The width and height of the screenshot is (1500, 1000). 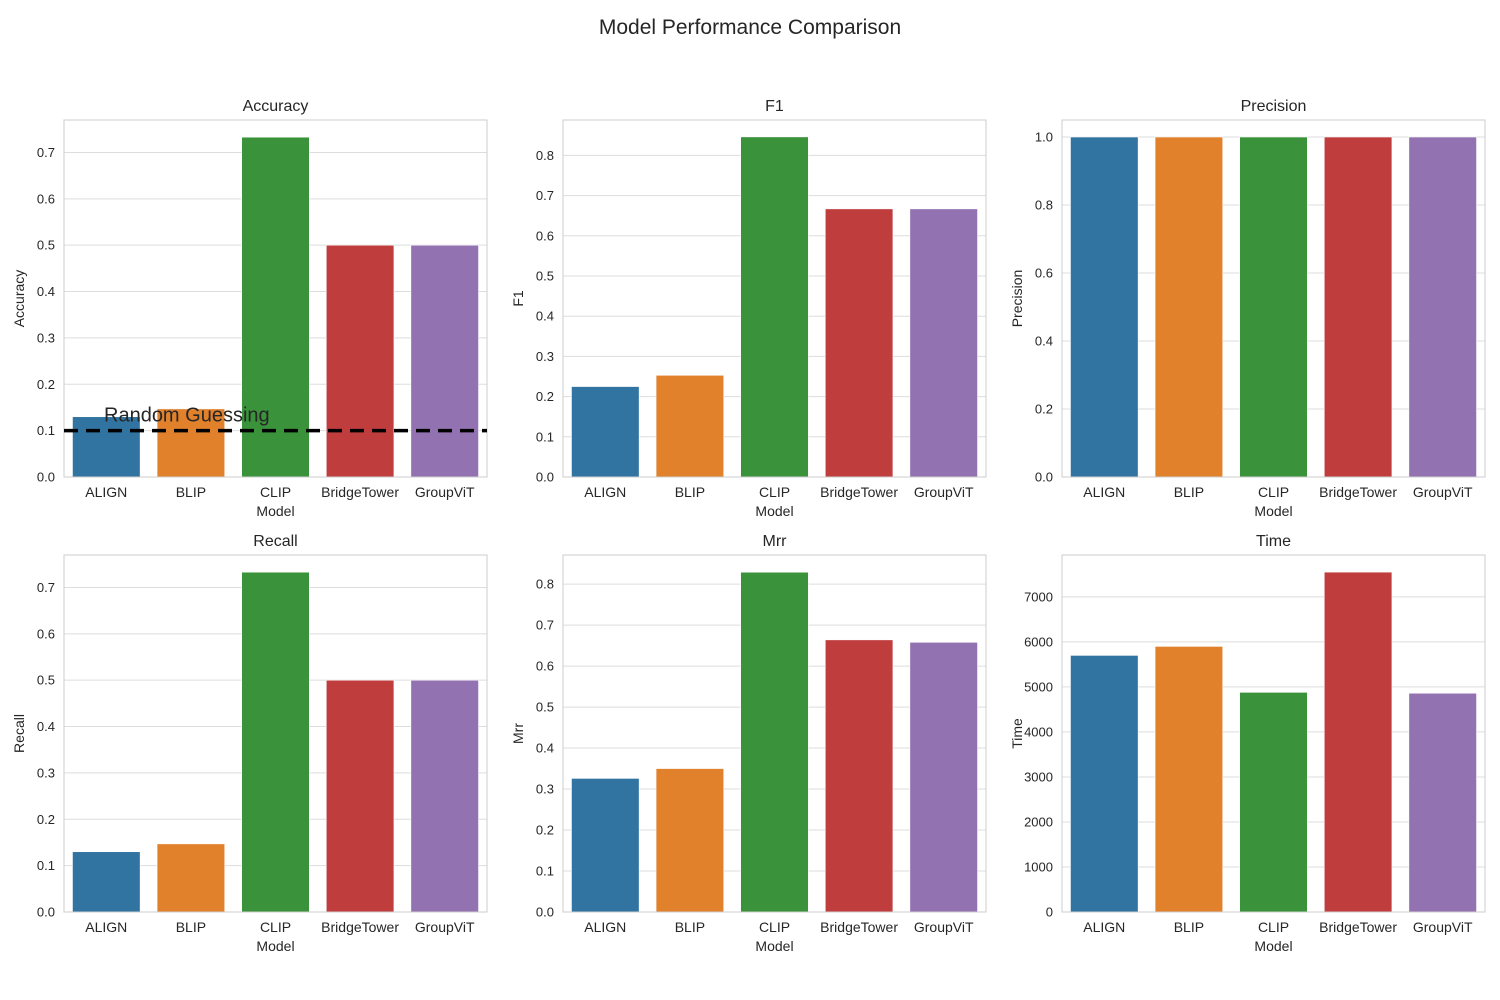 I want to click on subplot-title: F1, so click(x=774, y=106).